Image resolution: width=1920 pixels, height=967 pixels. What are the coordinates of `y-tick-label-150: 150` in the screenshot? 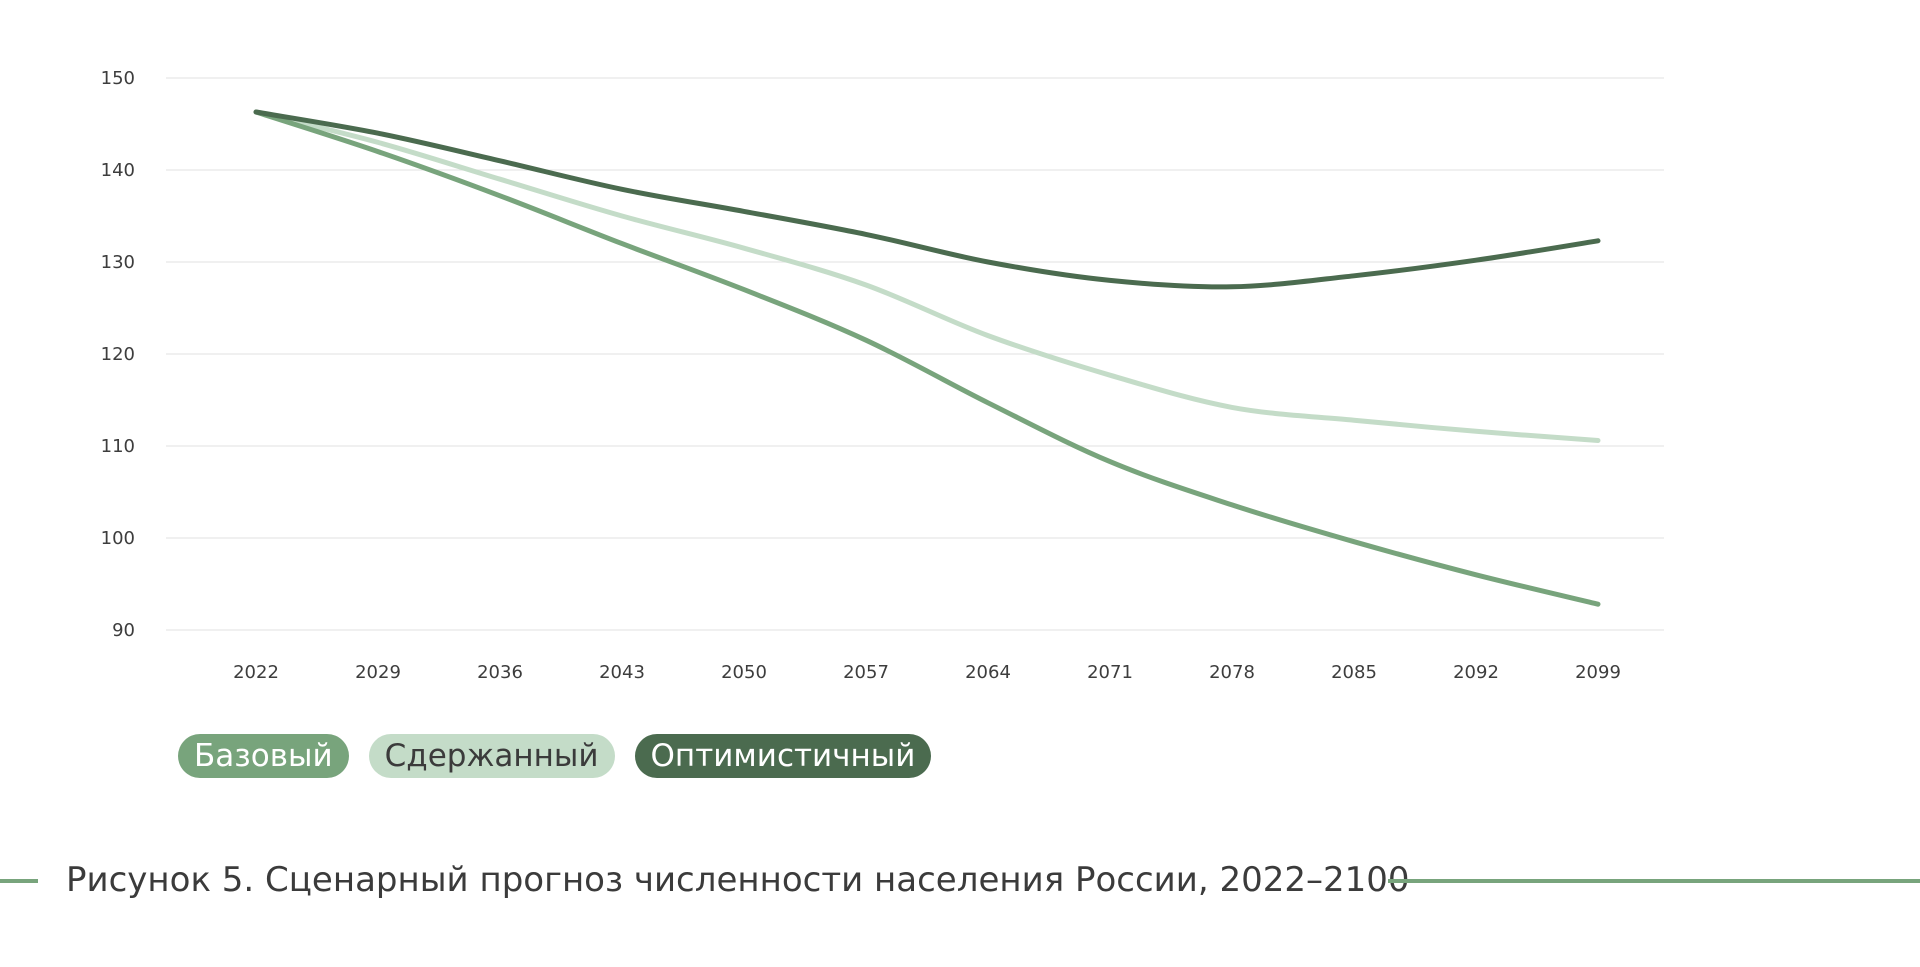 It's located at (118, 78).